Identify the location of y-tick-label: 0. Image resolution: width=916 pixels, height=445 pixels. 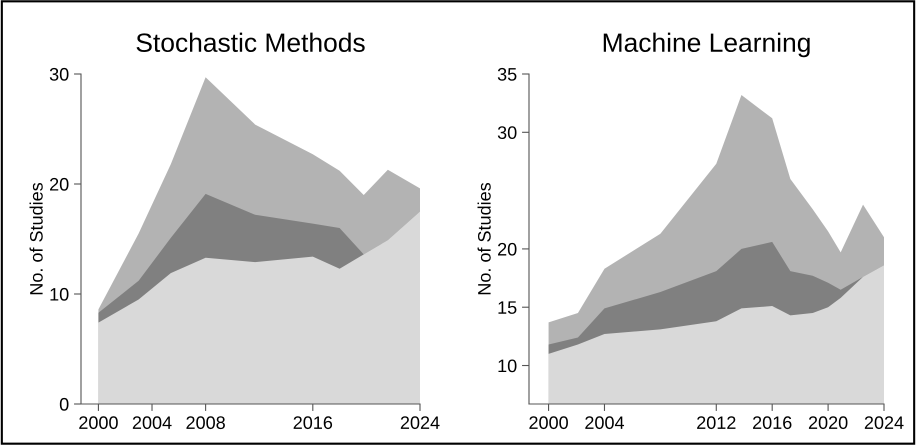
(64, 404).